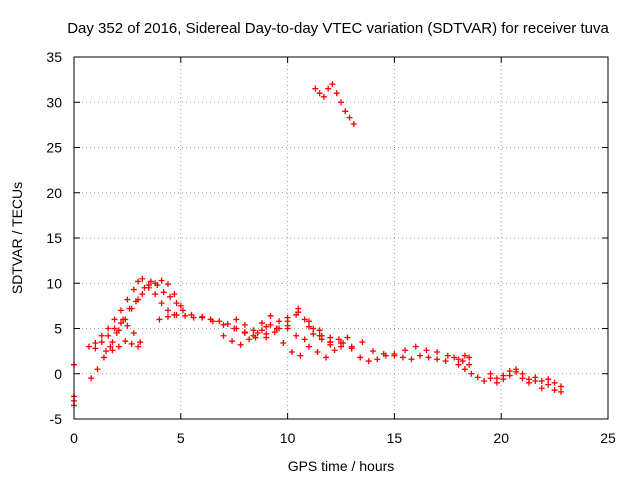 This screenshot has width=640, height=480. Describe the element at coordinates (334, 104) in the screenshot. I see `series-arc-k` at that location.